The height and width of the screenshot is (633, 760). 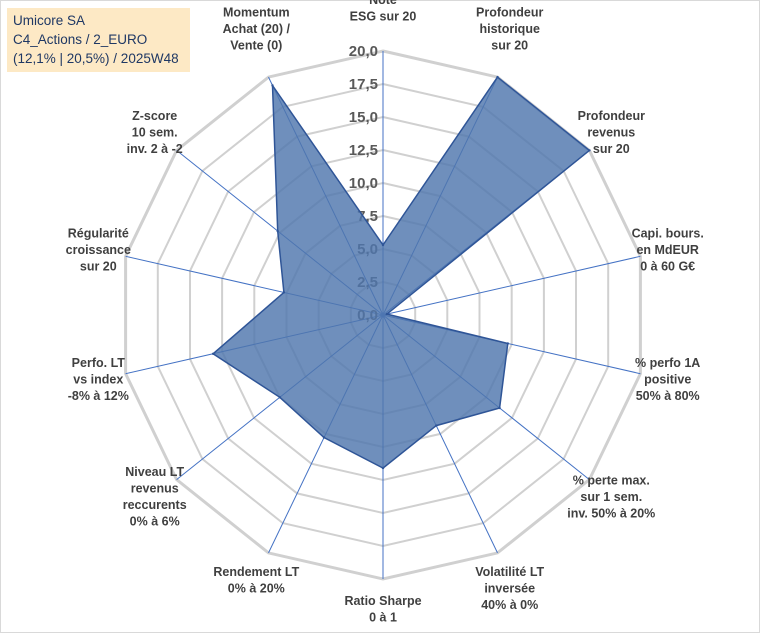 What do you see at coordinates (382, 609) in the screenshot?
I see `axis-label-7: Ratio Sharpe 0 à 1` at bounding box center [382, 609].